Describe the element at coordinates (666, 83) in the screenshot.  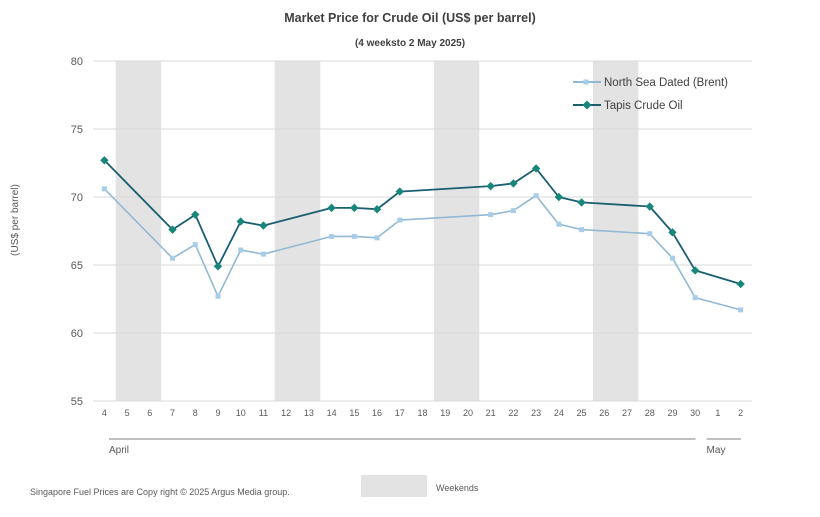
I see `legend-brent-label: North Sea Dated (Brent)` at that location.